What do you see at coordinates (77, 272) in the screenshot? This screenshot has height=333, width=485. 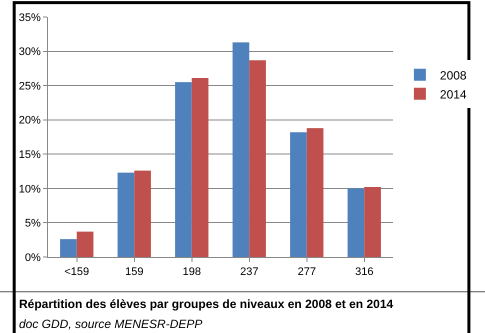 I see `x-tick-label: <159` at bounding box center [77, 272].